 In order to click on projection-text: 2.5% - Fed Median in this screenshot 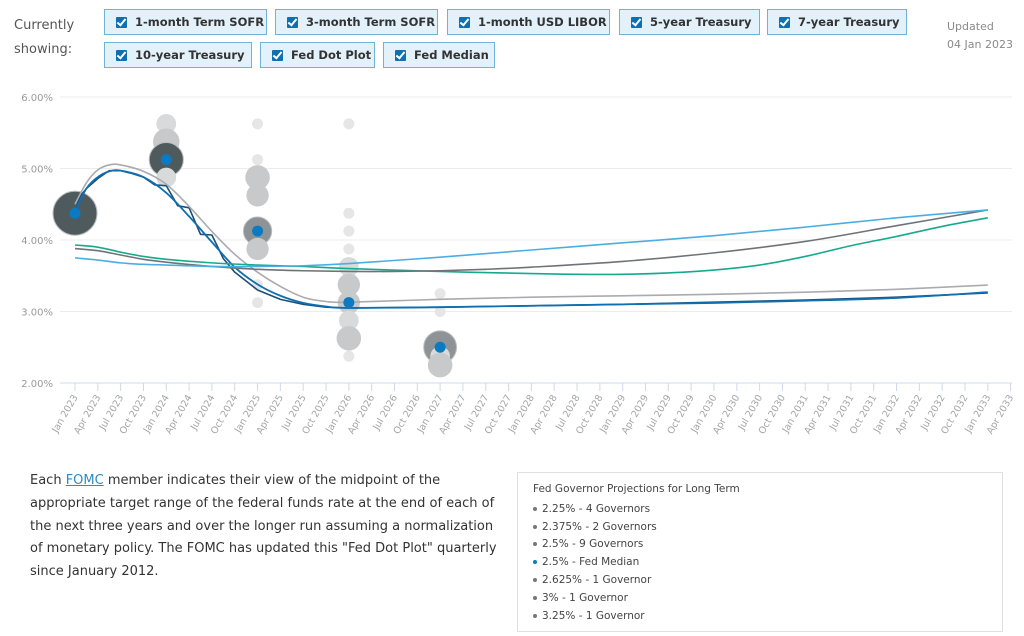, I will do `click(591, 562)`.